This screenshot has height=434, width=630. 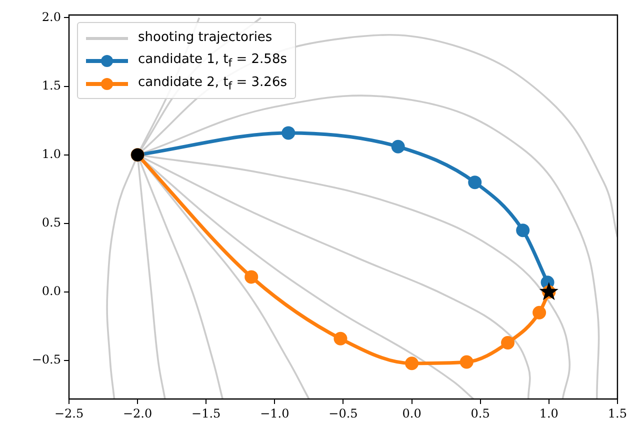 I want to click on y-tick-label: −0.5, so click(x=46, y=359).